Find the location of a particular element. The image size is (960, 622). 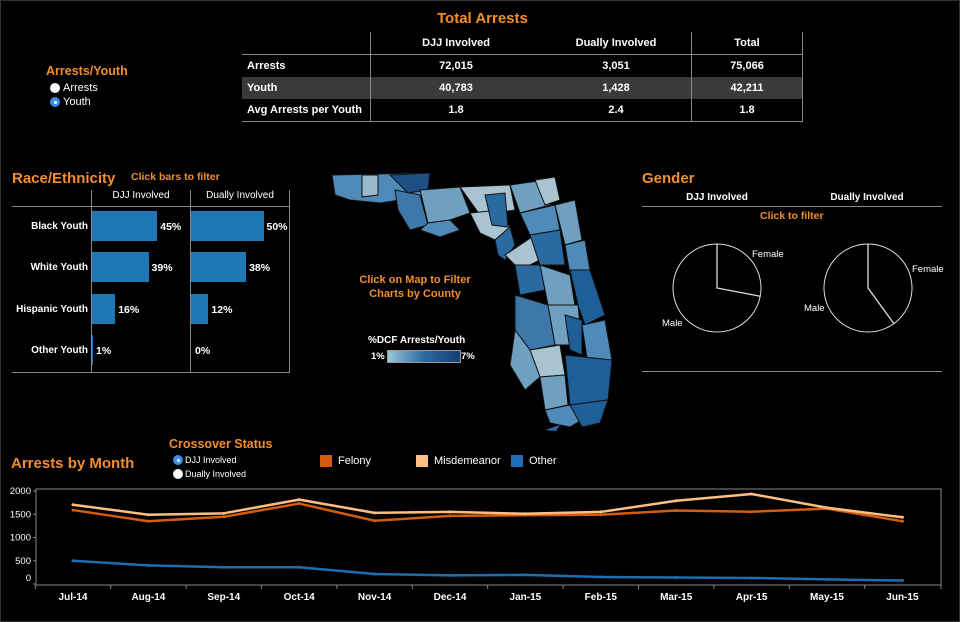

florida-map is located at coordinates (470, 302).